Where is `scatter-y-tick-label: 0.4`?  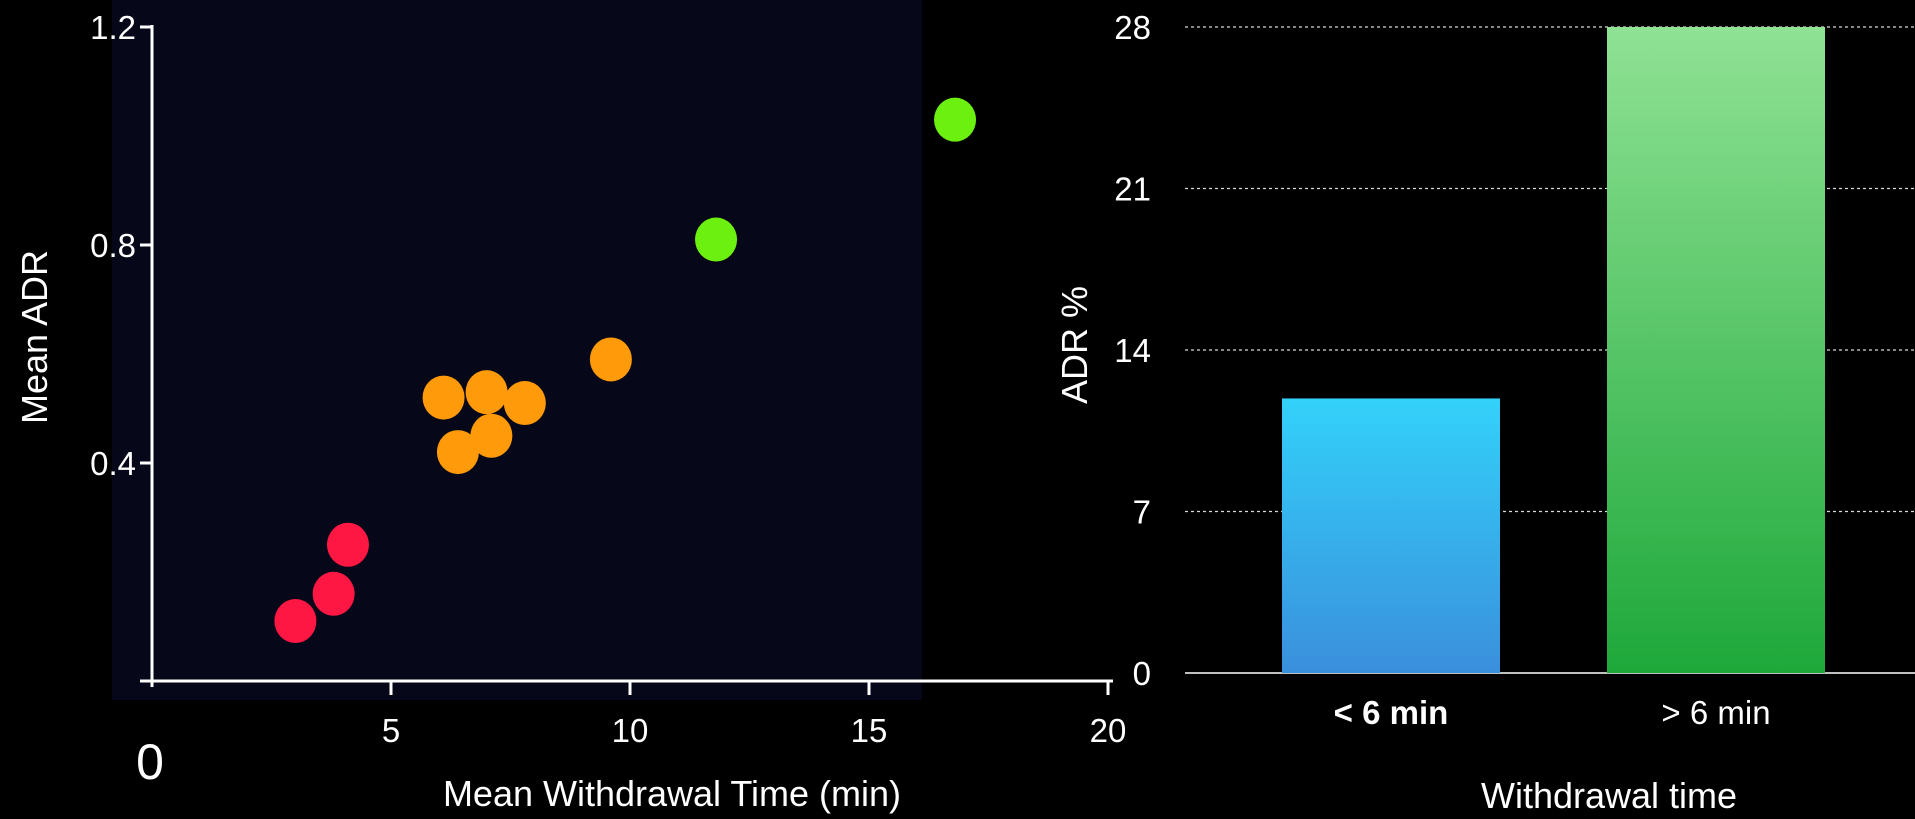 scatter-y-tick-label: 0.4 is located at coordinates (113, 463).